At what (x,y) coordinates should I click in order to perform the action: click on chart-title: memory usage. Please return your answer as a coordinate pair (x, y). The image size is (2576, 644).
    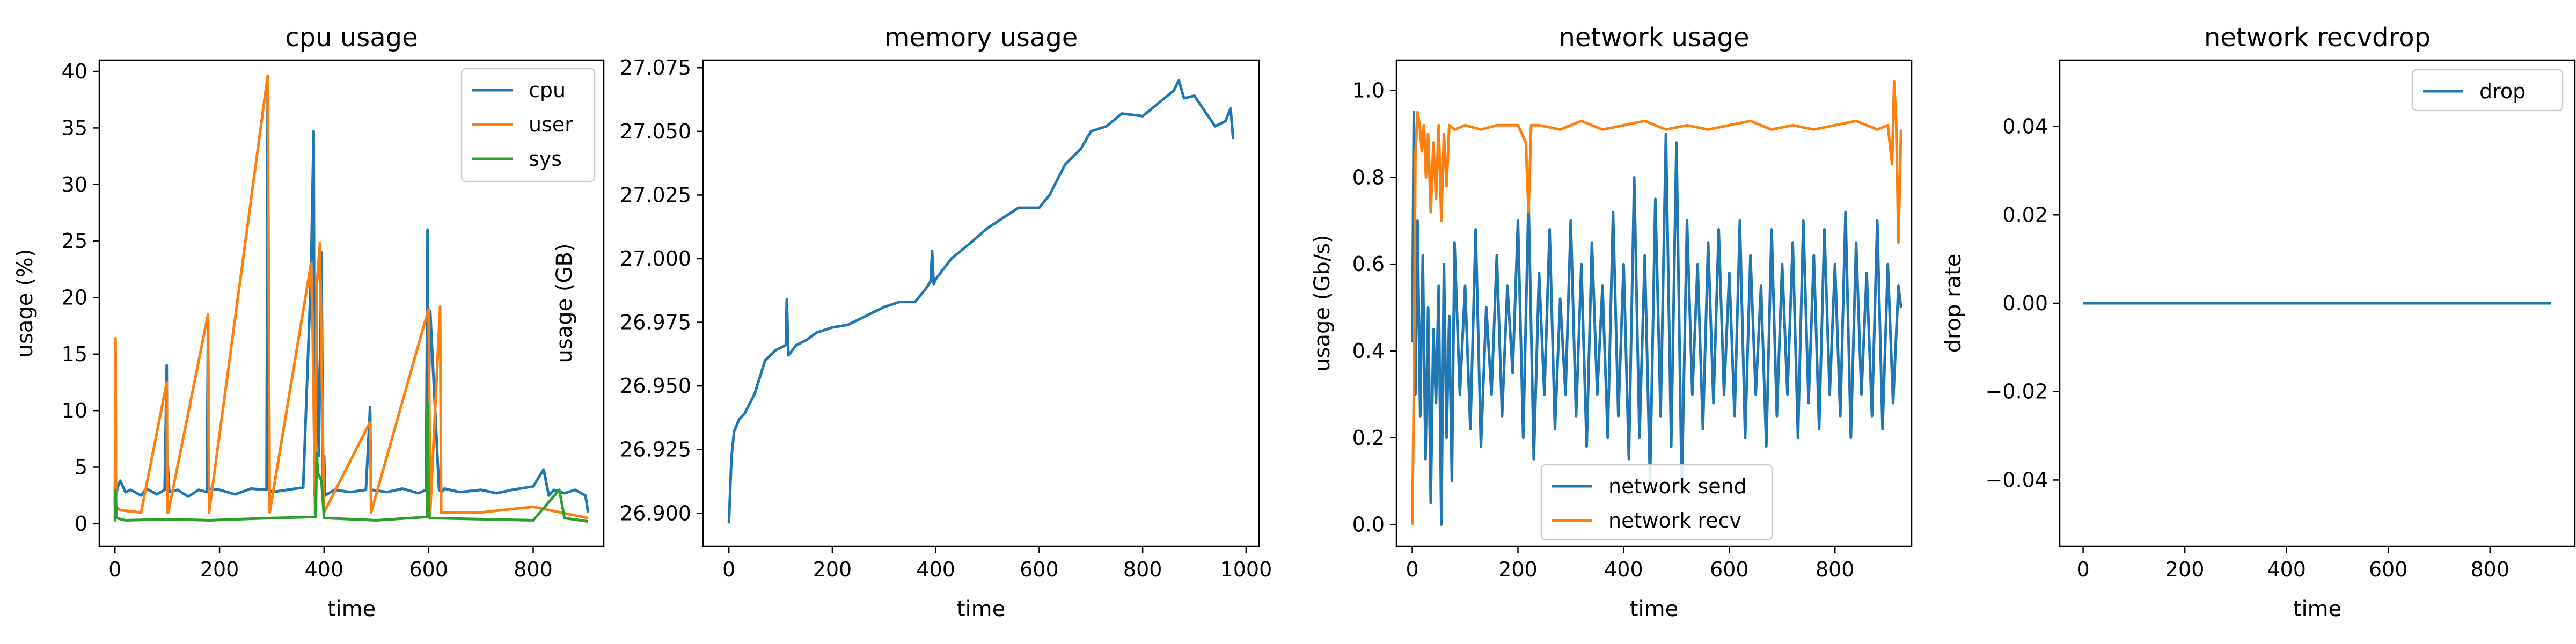
    Looking at the image, I should click on (981, 38).